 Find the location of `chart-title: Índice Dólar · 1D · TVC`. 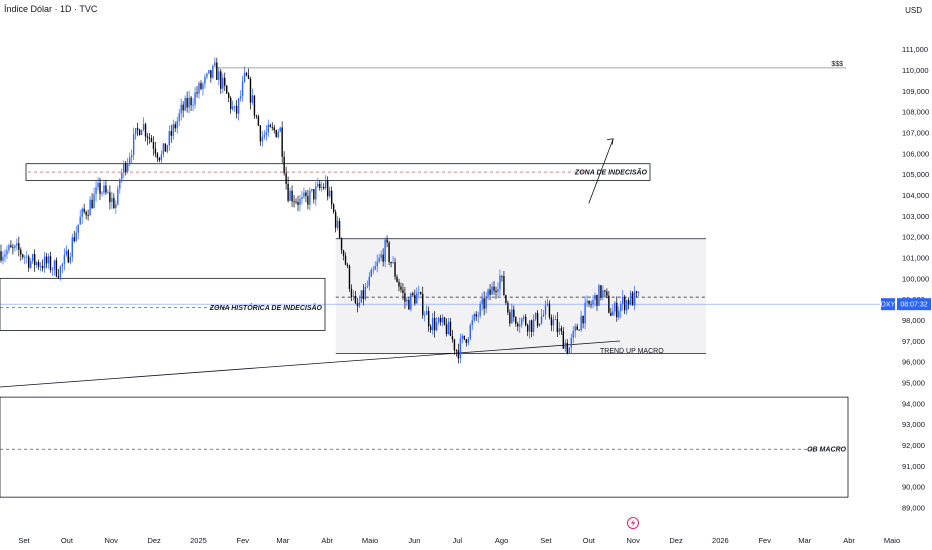

chart-title: Índice Dólar · 1D · TVC is located at coordinates (51, 9).